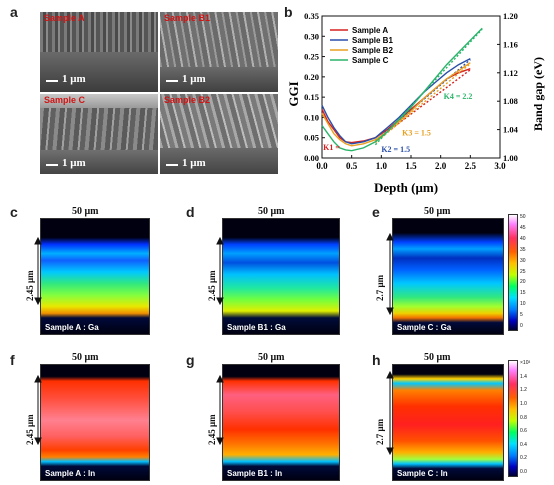  What do you see at coordinates (523, 271) in the screenshot?
I see `colorbar-ga-tick: 25` at bounding box center [523, 271].